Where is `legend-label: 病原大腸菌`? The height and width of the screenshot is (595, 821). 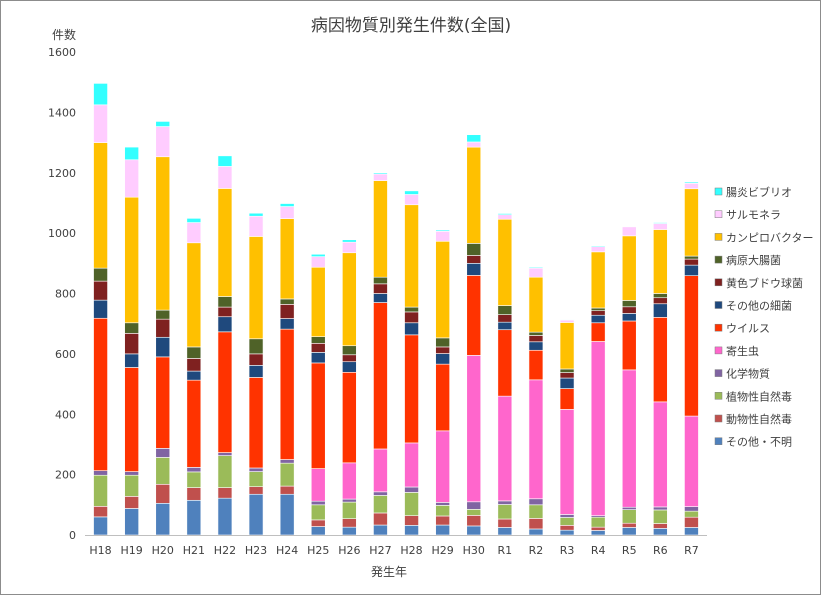 legend-label: 病原大腸菌 is located at coordinates (753, 260).